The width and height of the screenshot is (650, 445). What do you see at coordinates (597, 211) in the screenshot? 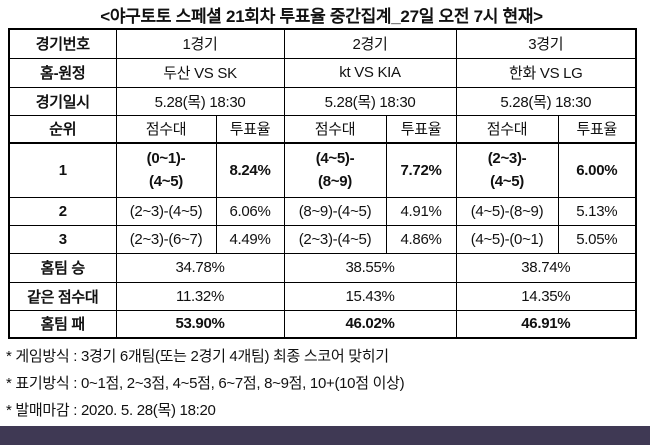
I see `cell-game3-rank2-rate: 5.13%` at bounding box center [597, 211].